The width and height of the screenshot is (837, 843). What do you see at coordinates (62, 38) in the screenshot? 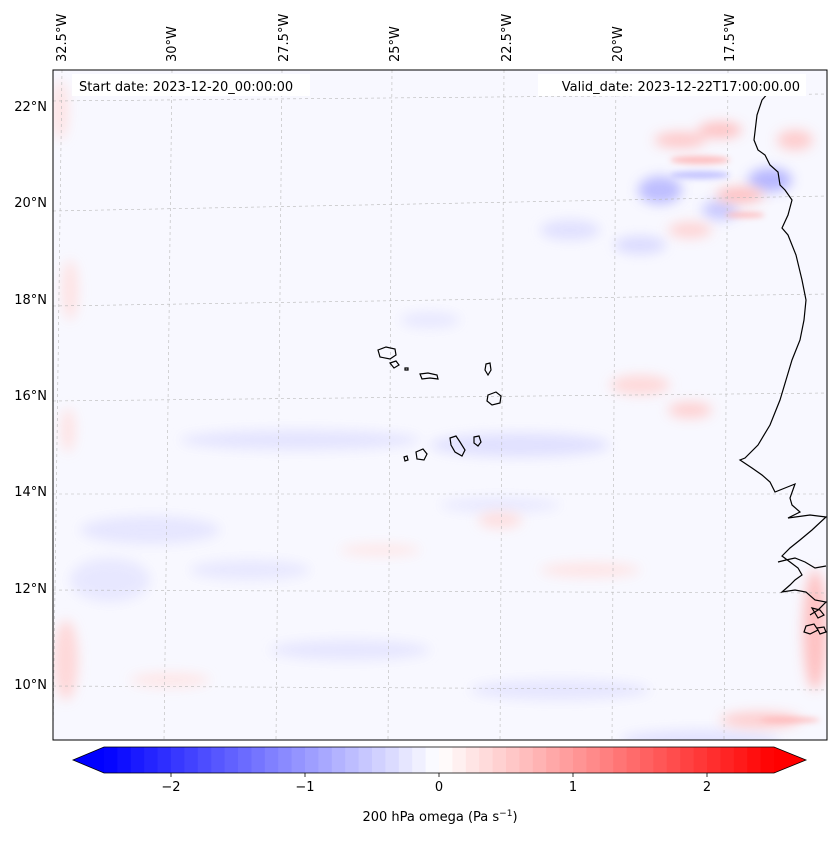
I see `lon-label: 32.5°W` at bounding box center [62, 38].